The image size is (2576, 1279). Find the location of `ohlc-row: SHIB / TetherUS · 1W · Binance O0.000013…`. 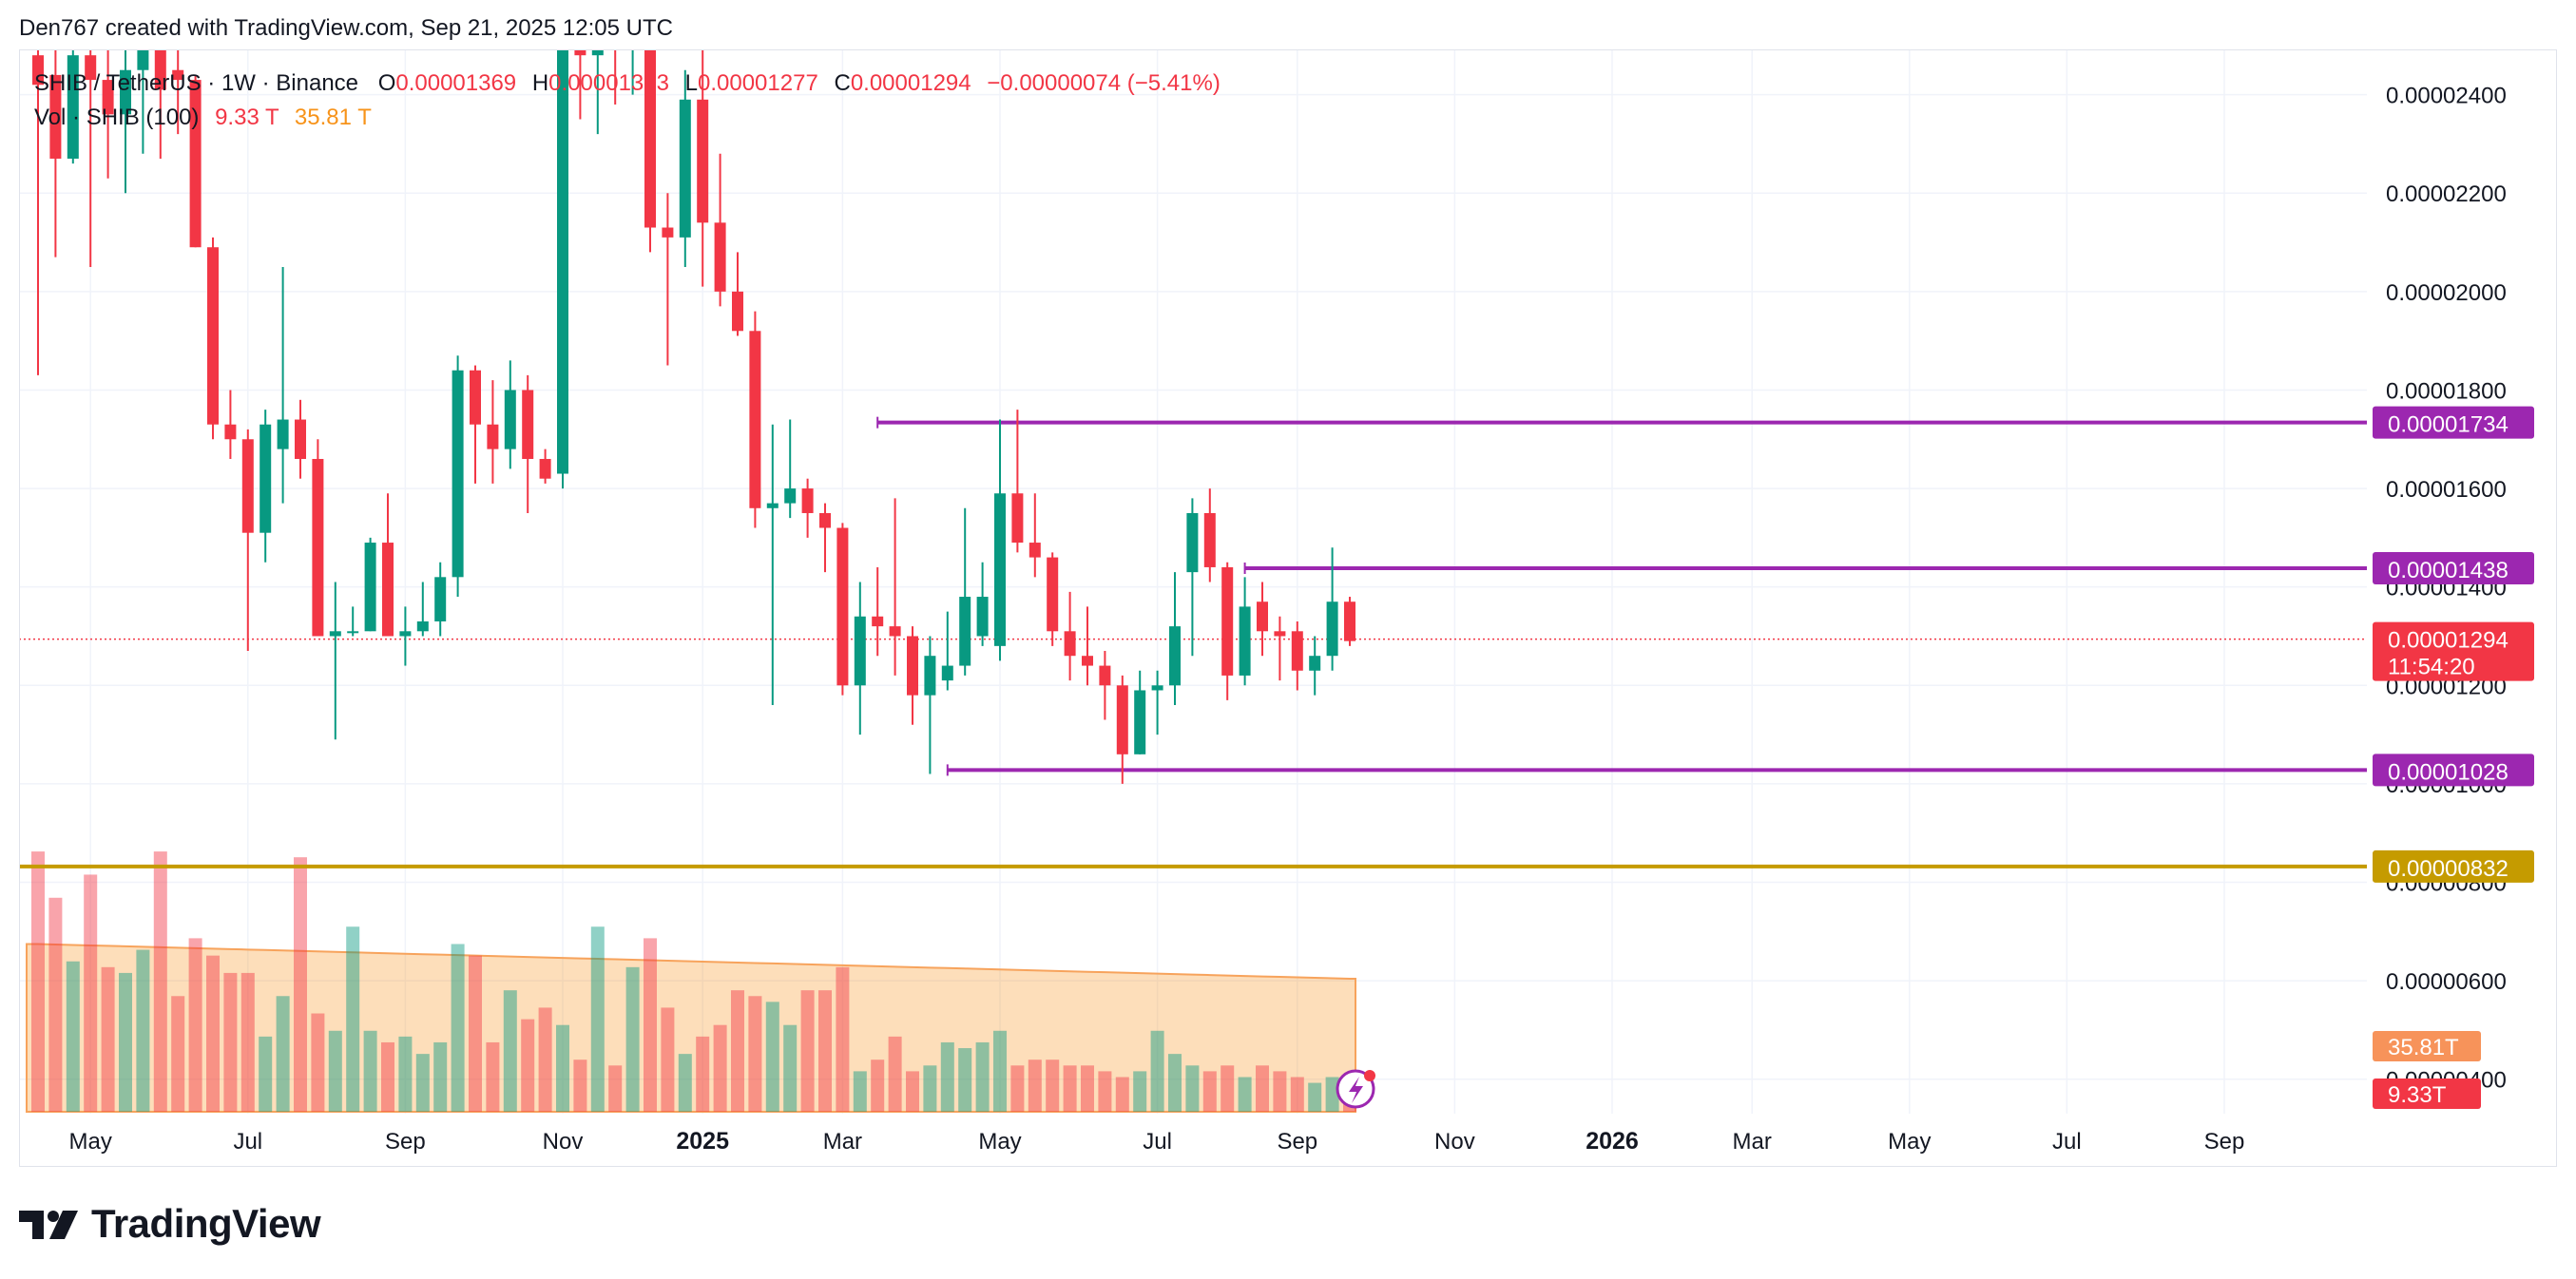

ohlc-row: SHIB / TetherUS · 1W · Binance O0.000013… is located at coordinates (627, 84).